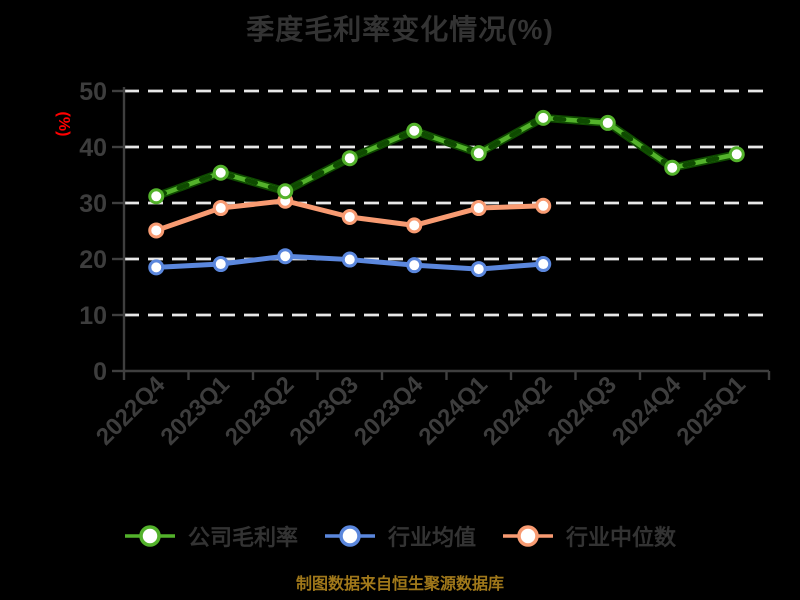 The height and width of the screenshot is (600, 800). I want to click on chart-title: 季度毛利率变化情况(%), so click(400, 29).